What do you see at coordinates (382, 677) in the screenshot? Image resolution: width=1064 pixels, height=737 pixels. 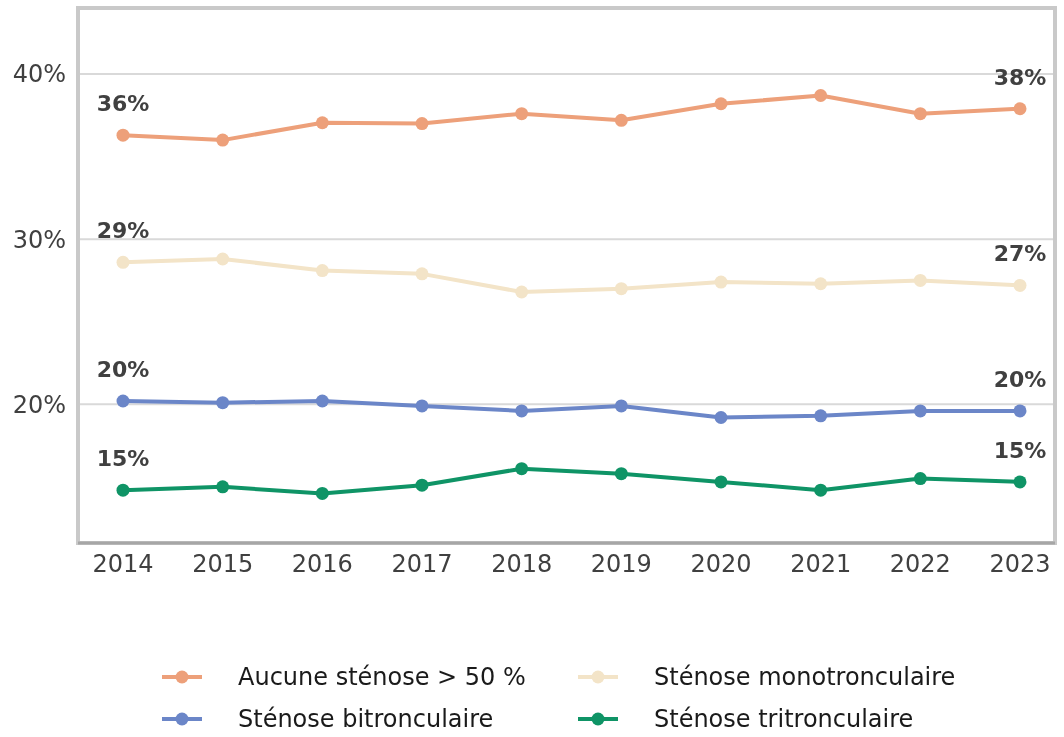 I see `legend-label: Aucune sténose > 50 %` at bounding box center [382, 677].